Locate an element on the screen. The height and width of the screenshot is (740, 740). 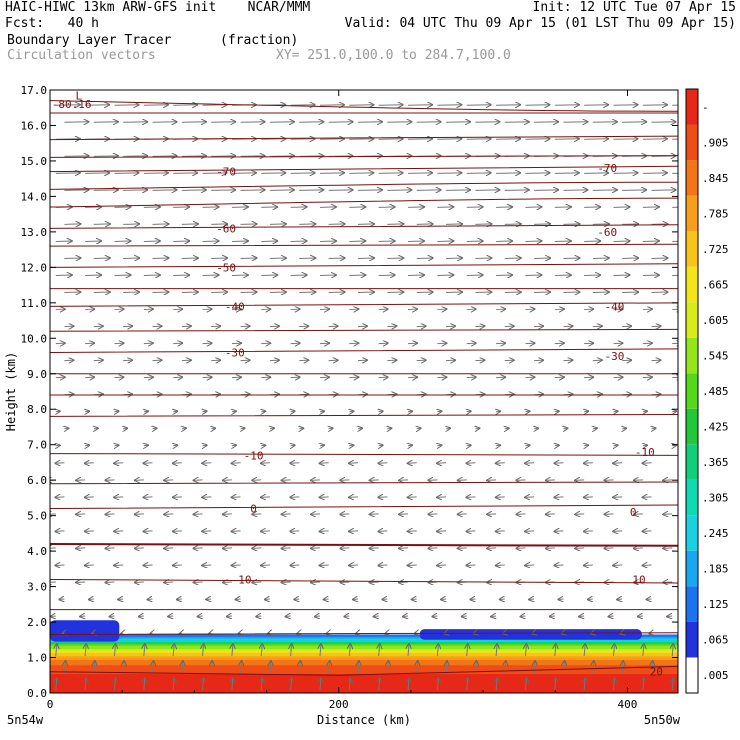
y-tick-label: 13.0 is located at coordinates (34, 232).